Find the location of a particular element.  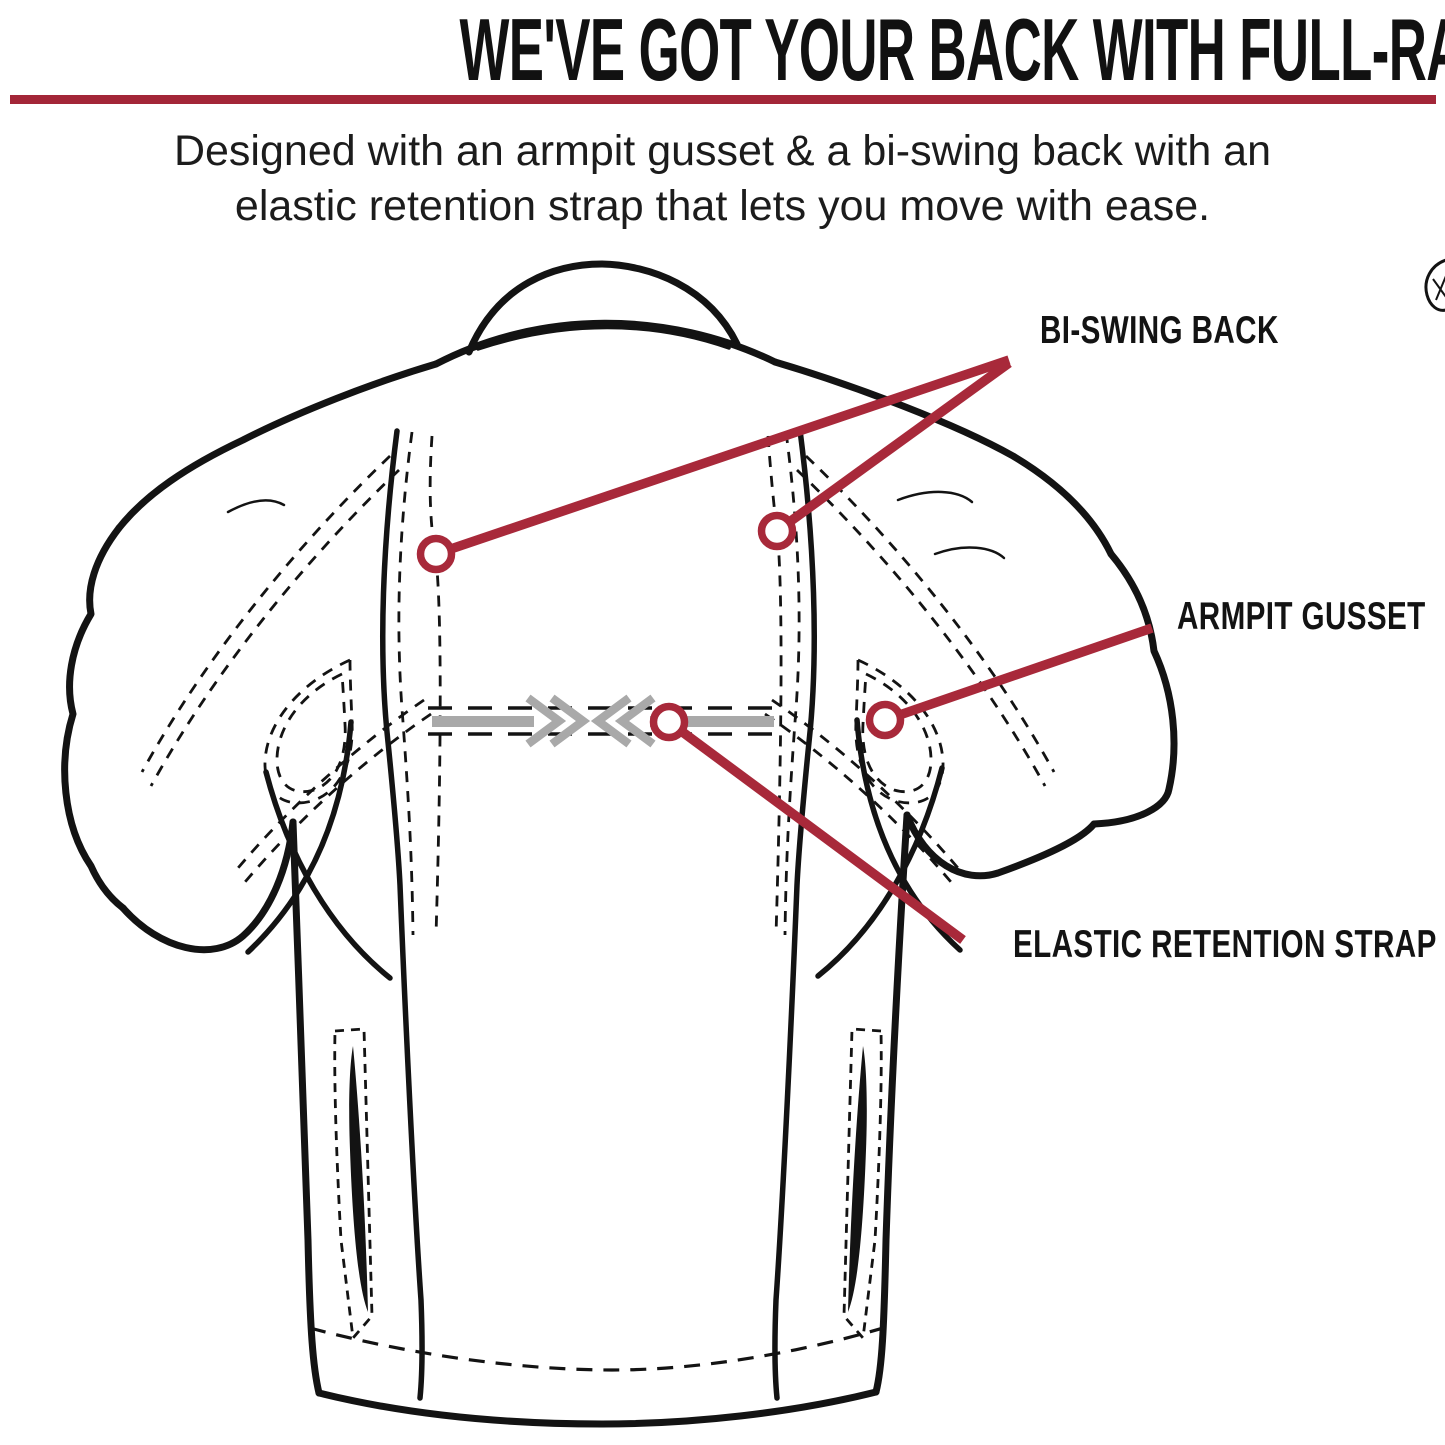

body-left-edge is located at coordinates (306, 1107).